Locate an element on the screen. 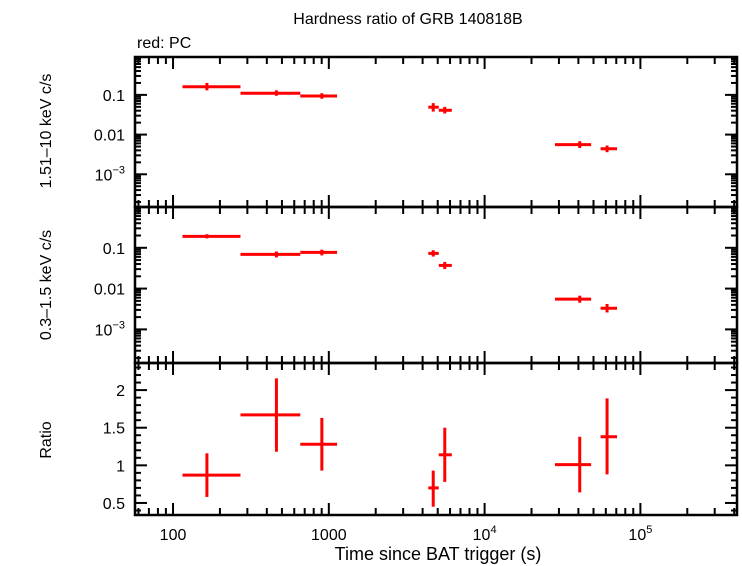 The height and width of the screenshot is (566, 742). y-tick-label: 1 is located at coordinates (120, 466).